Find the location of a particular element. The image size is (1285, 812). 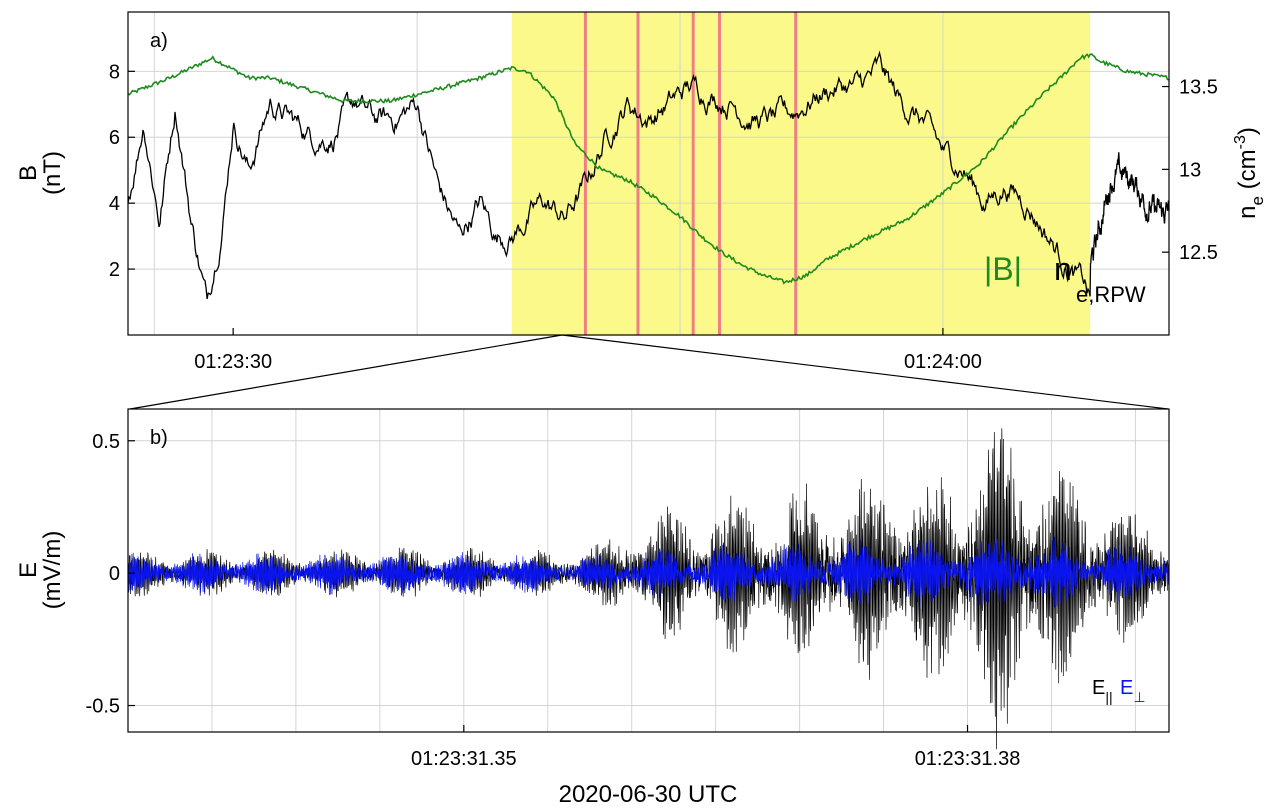

axis-label-e: E is located at coordinates (28, 570).